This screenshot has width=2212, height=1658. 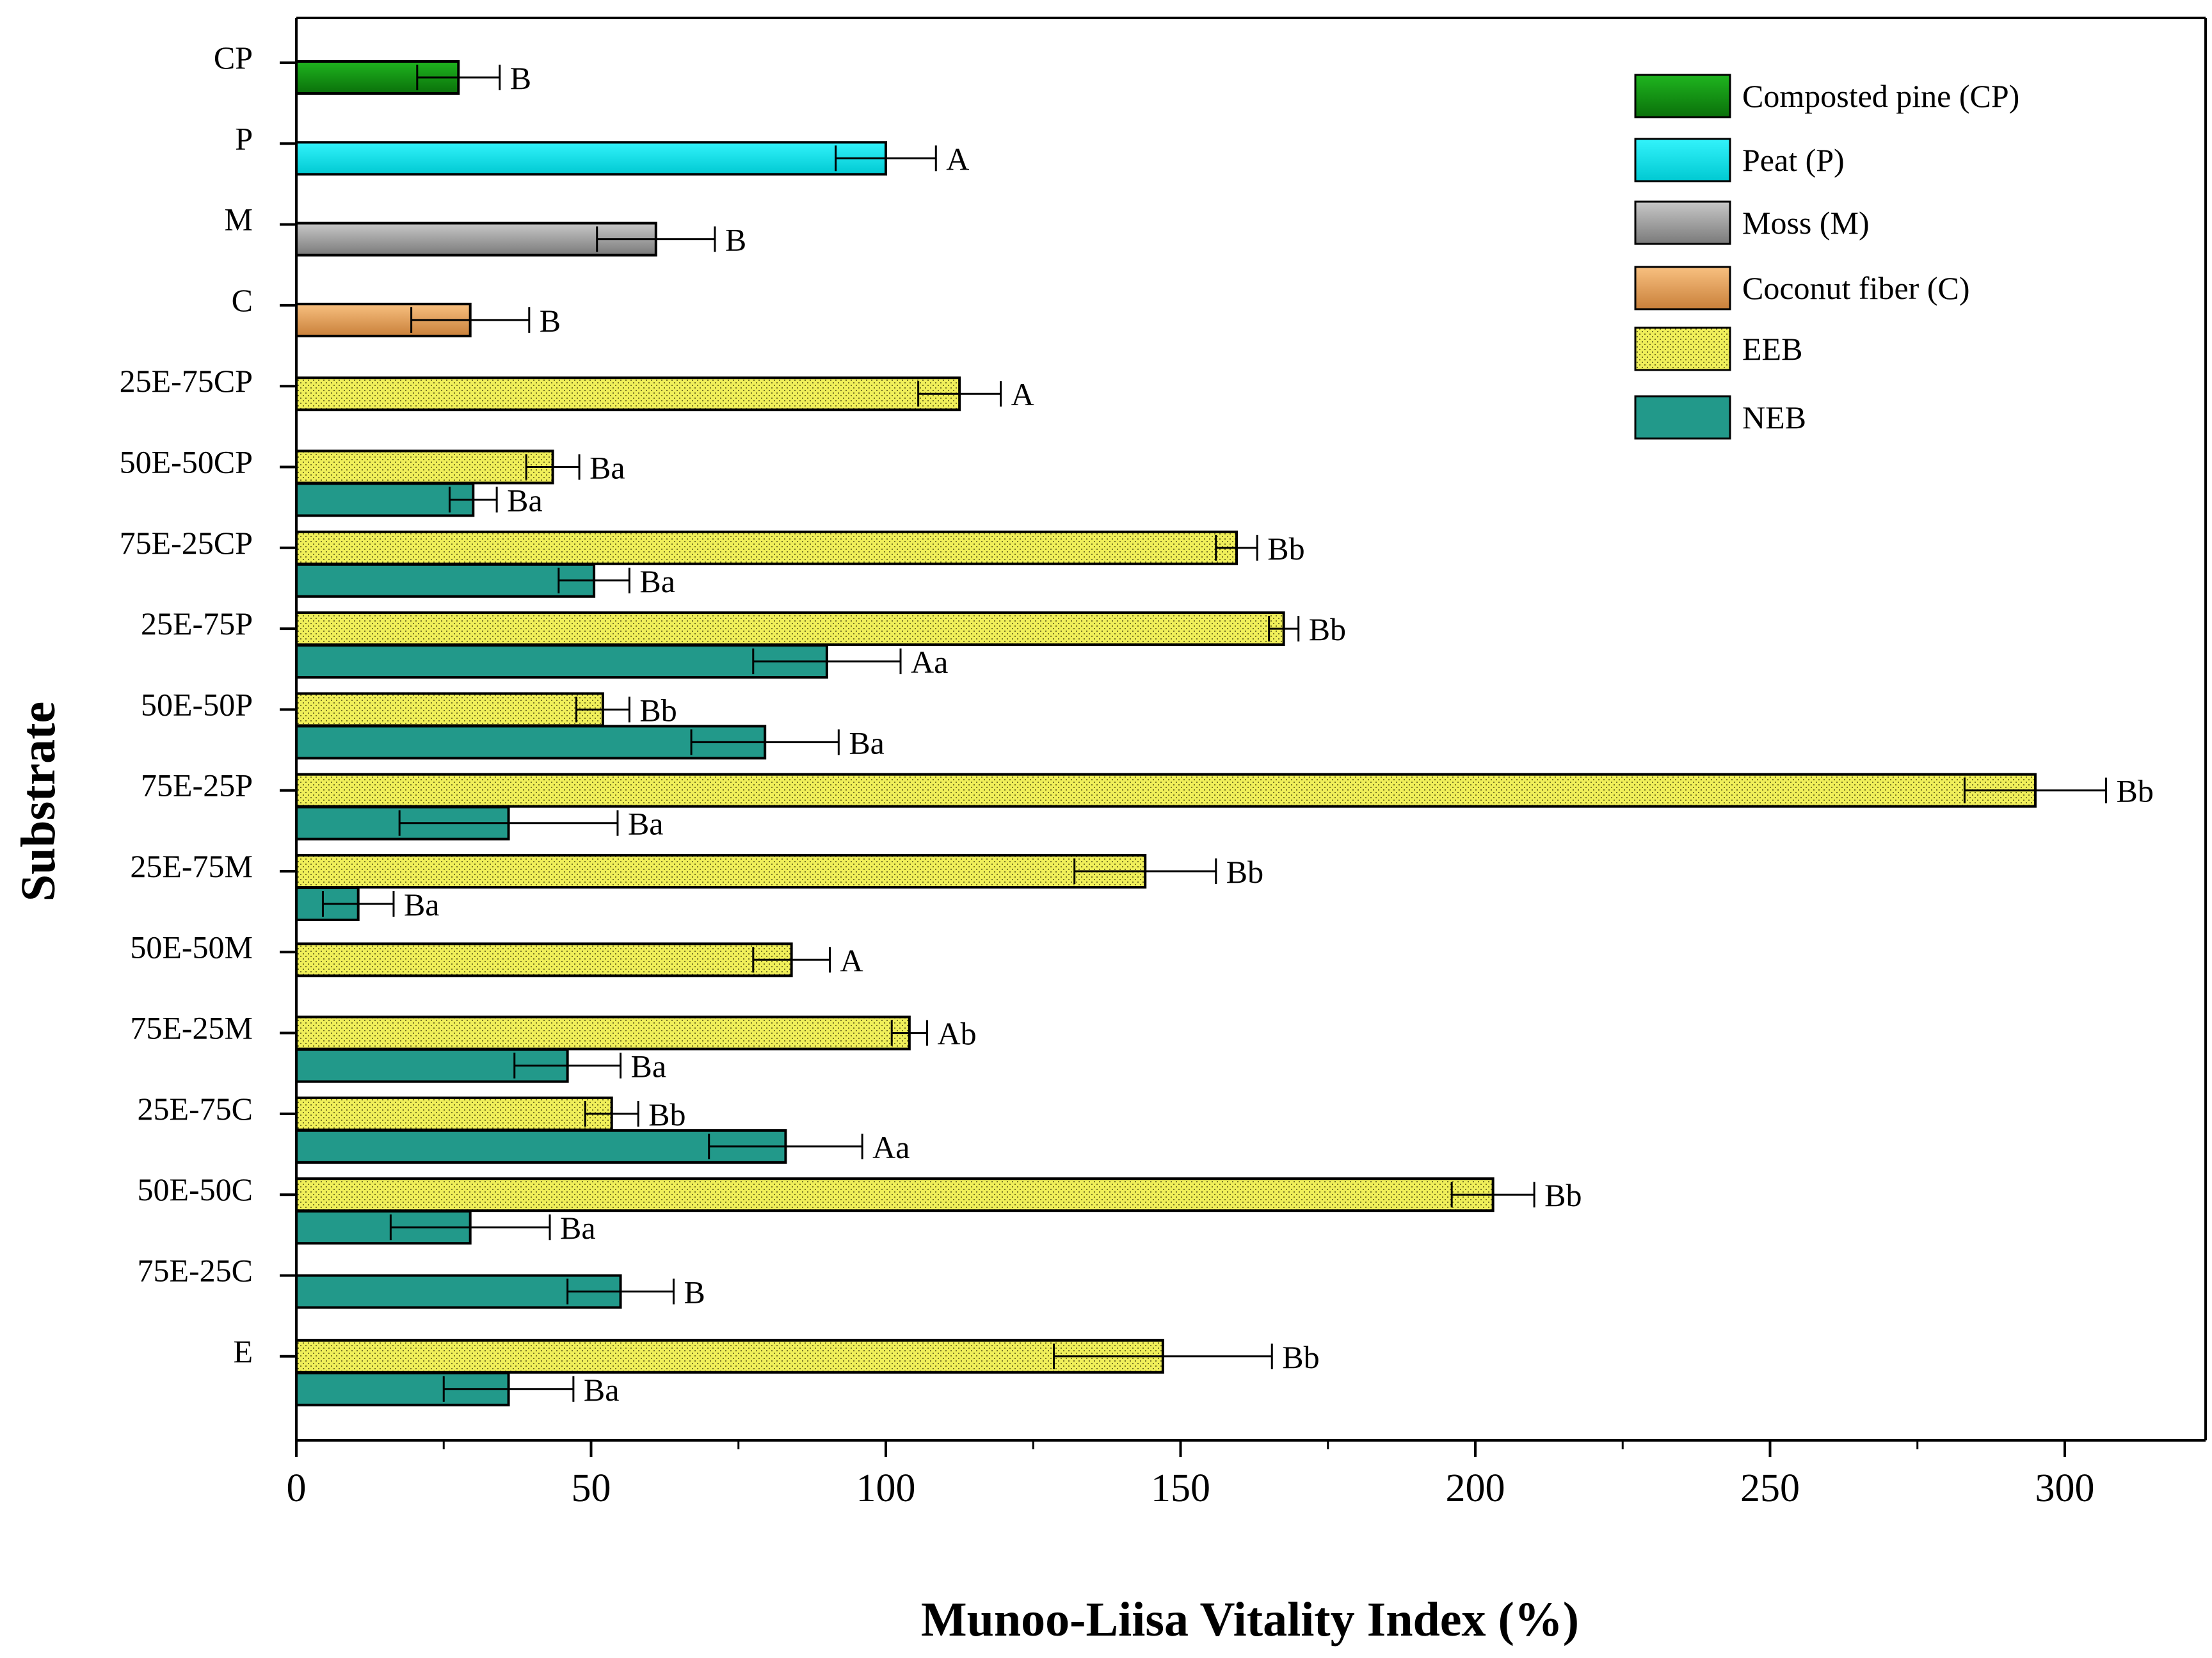 What do you see at coordinates (244, 138) in the screenshot?
I see `category-label-p: P` at bounding box center [244, 138].